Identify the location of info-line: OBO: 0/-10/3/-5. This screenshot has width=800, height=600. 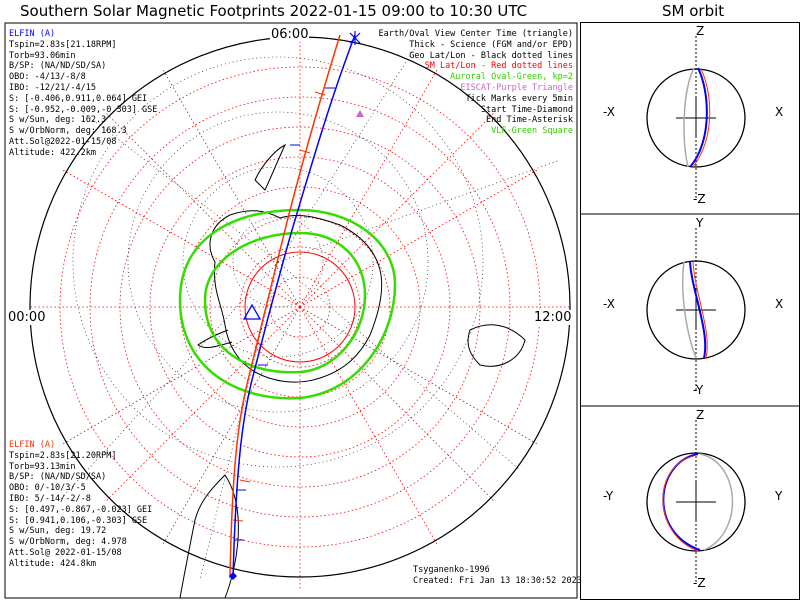
(47, 488).